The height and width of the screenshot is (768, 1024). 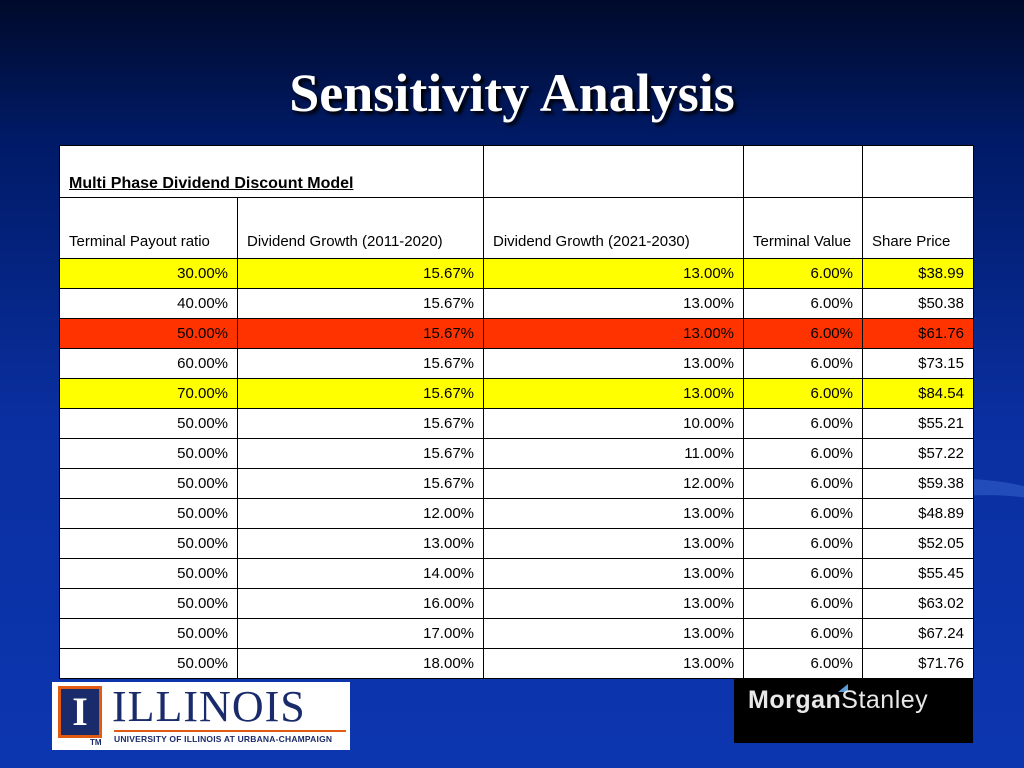 I want to click on cell-terminal-payout-ratio: 70.00%, so click(x=148, y=393).